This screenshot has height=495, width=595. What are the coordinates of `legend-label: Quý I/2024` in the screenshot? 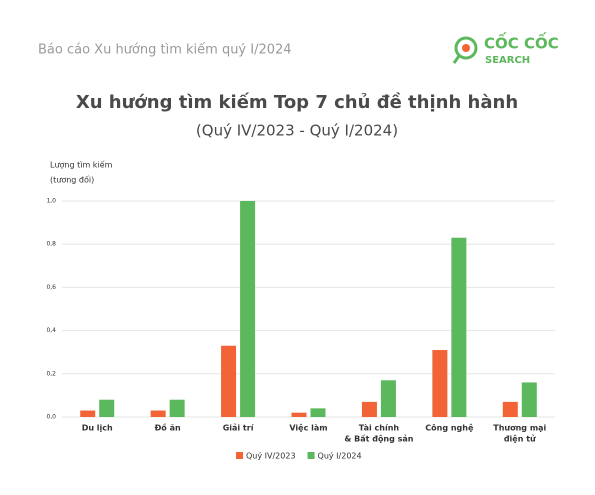 It's located at (340, 456).